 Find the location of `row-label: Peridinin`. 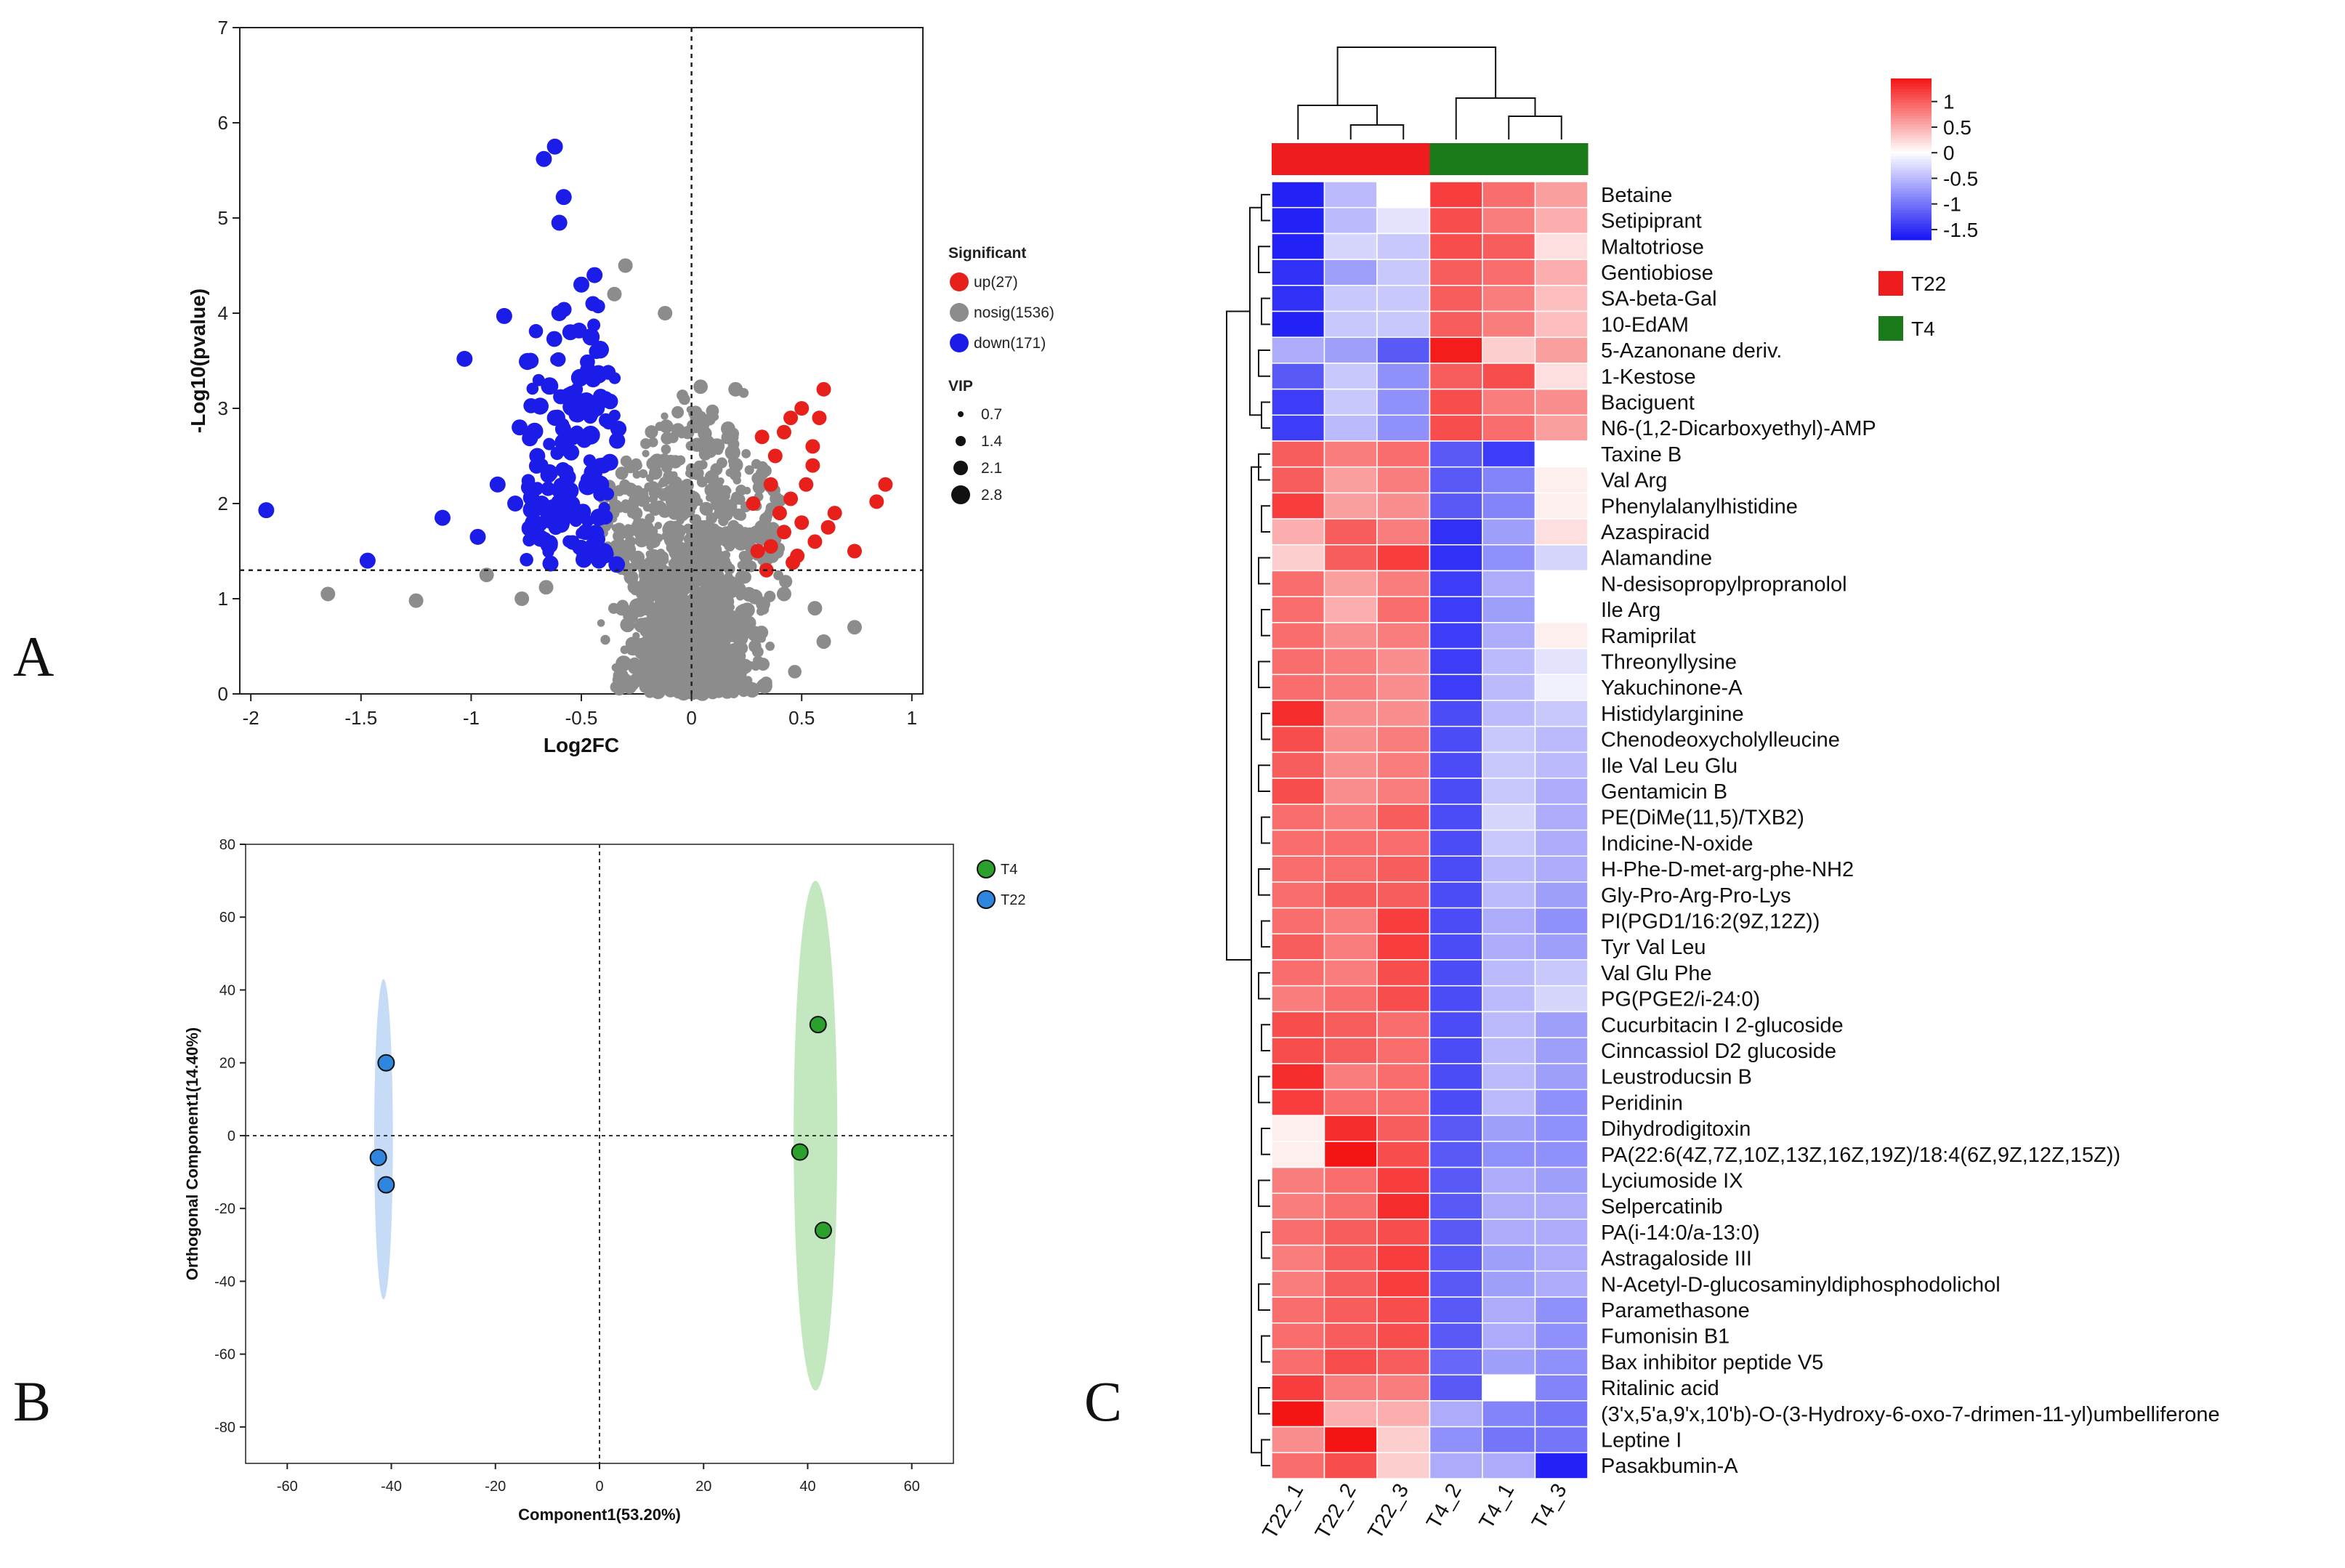

row-label: Peridinin is located at coordinates (1642, 1103).